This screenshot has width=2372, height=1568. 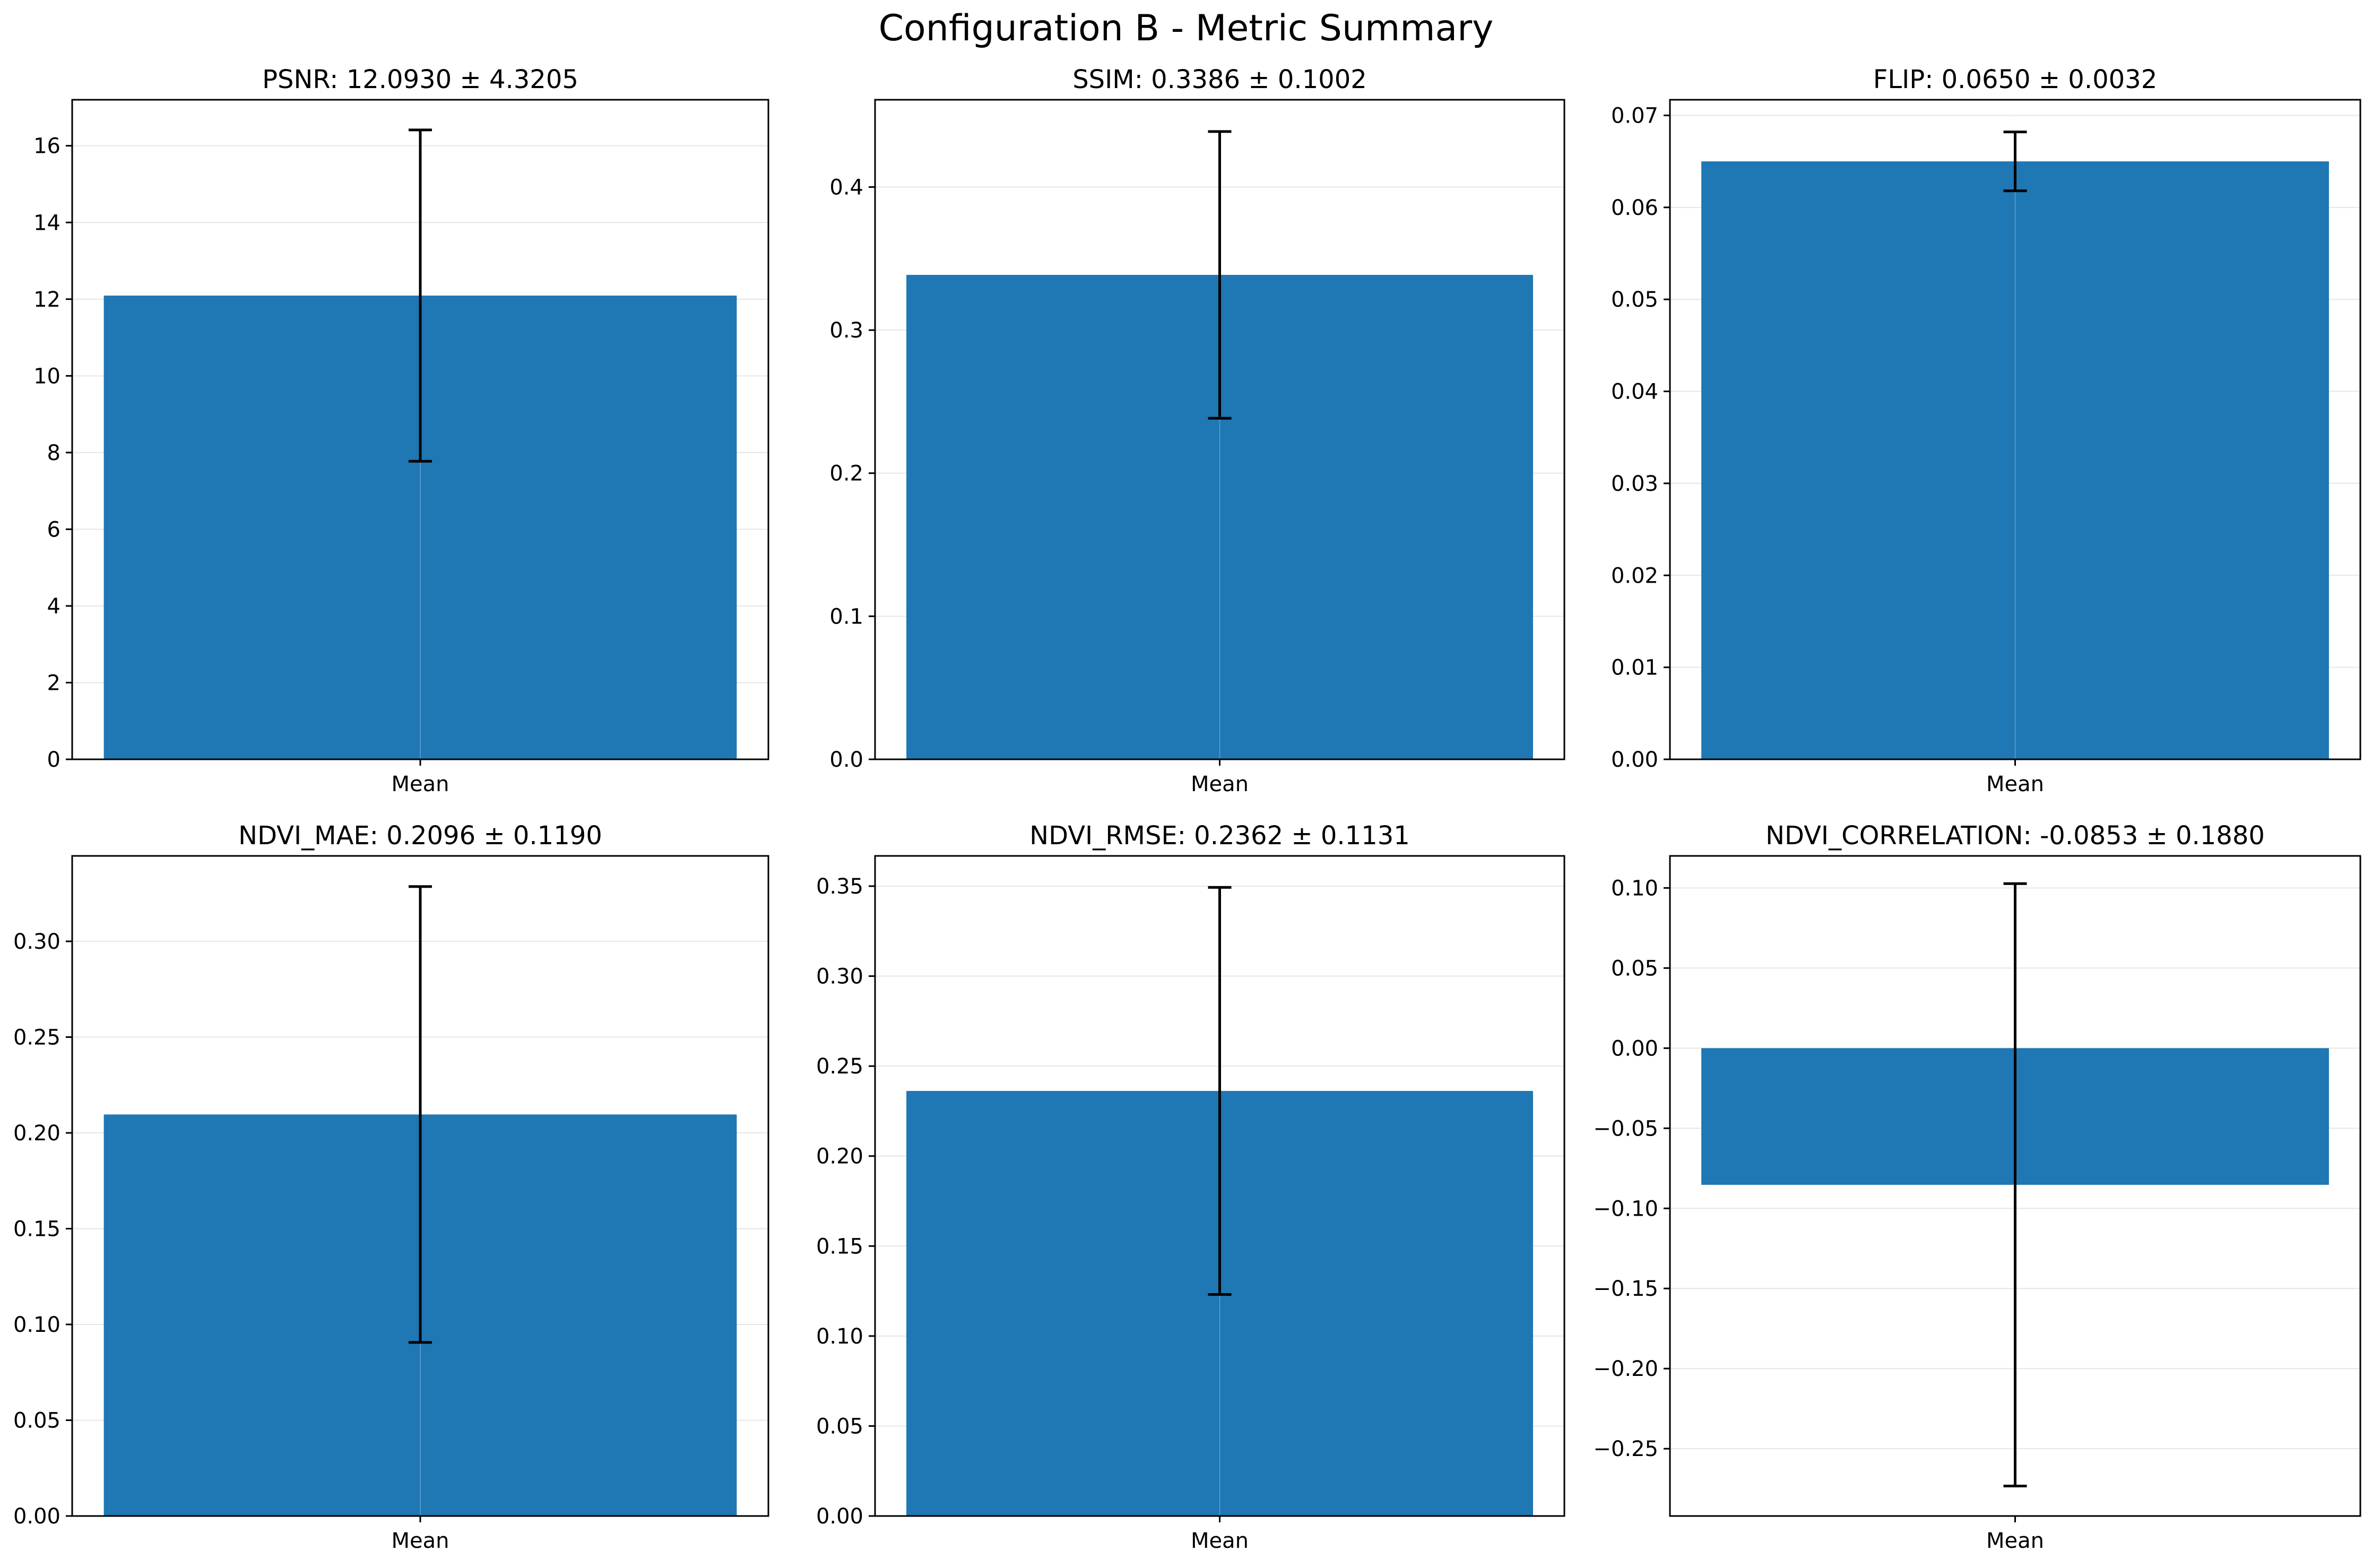 What do you see at coordinates (401, 430) in the screenshot?
I see `subplot-1: 0 2 4 6 8 10 12 14 16 Mean PSNR: 12.0930 ± 4.3205` at bounding box center [401, 430].